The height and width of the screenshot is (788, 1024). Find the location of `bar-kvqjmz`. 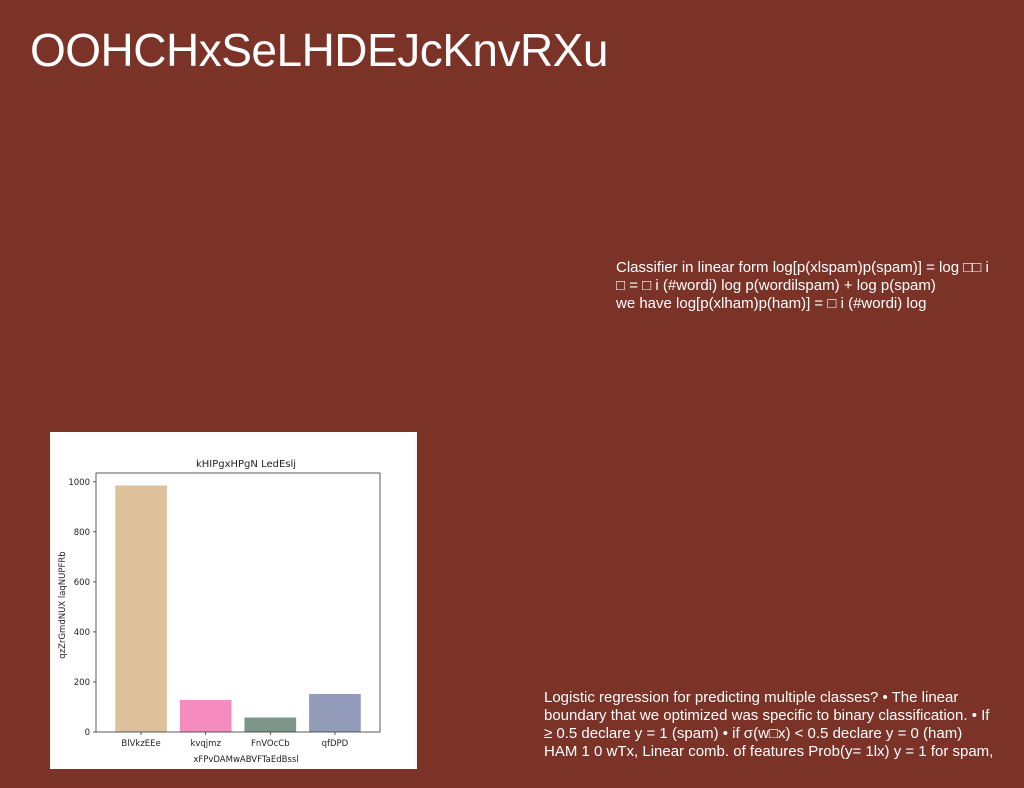

bar-kvqjmz is located at coordinates (205, 715).